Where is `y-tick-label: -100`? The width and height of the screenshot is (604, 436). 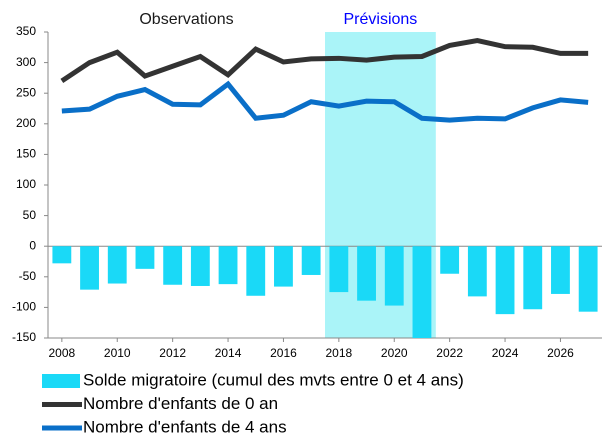 y-tick-label: -100 is located at coordinates (24, 307).